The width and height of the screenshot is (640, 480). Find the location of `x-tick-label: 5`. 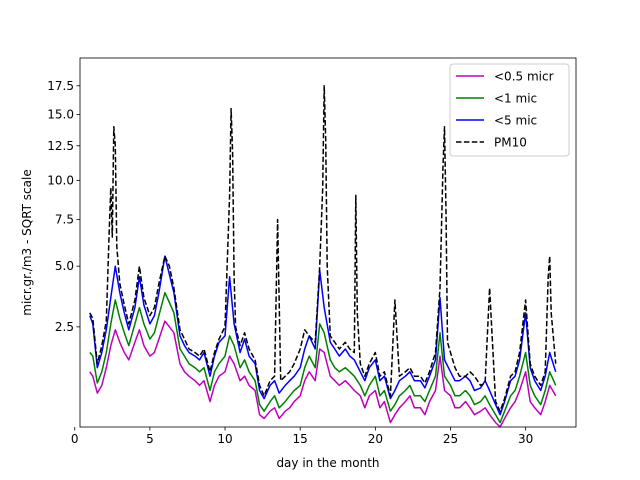

x-tick-label: 5 is located at coordinates (150, 439).